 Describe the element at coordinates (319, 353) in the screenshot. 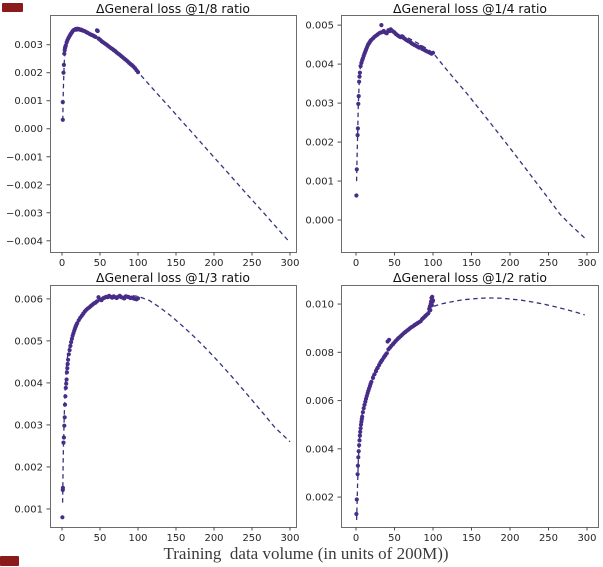

I see `y-tick-label: 0.008` at that location.